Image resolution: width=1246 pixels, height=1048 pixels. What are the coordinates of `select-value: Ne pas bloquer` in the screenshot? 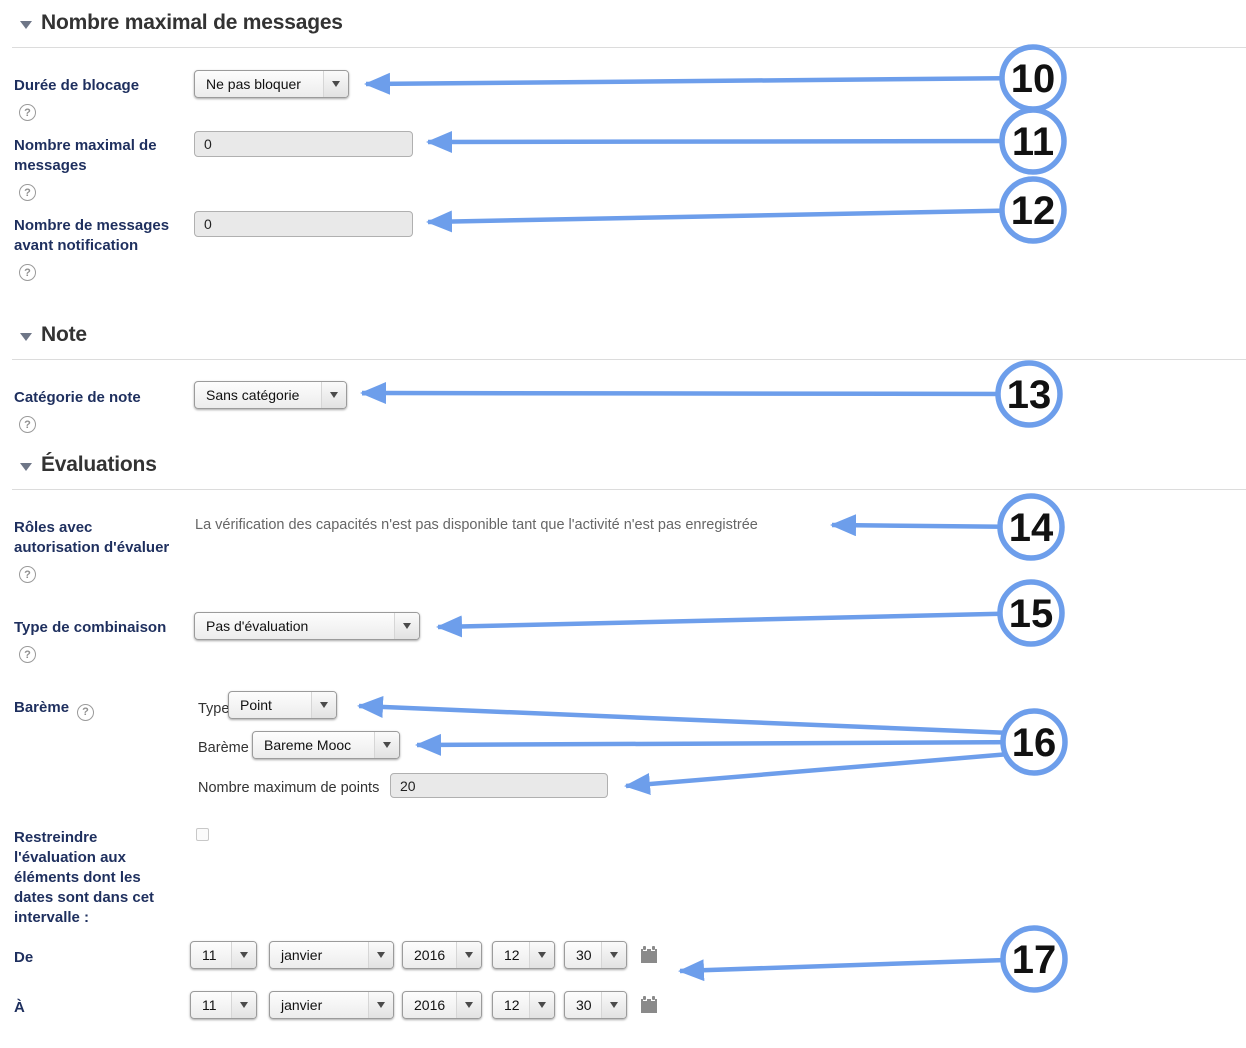 It's located at (253, 84).